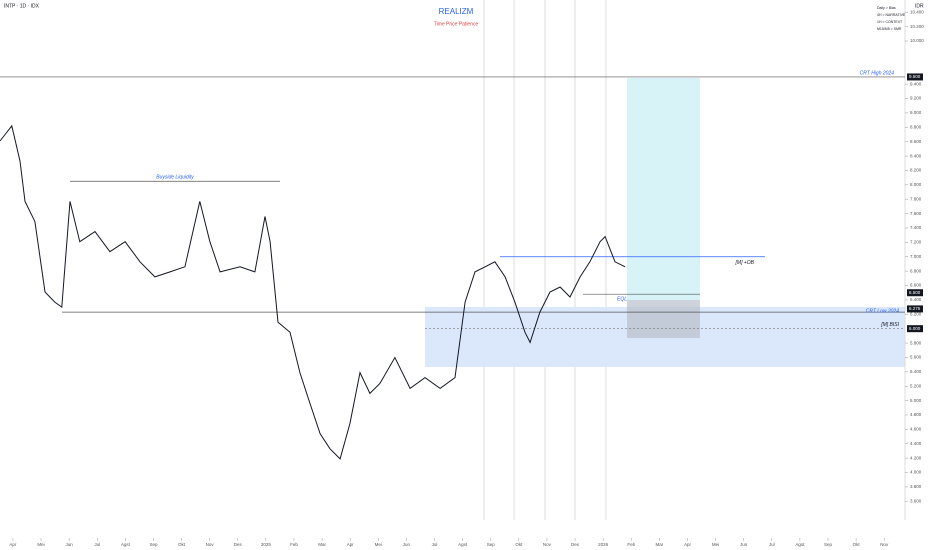 The width and height of the screenshot is (932, 550). What do you see at coordinates (916, 385) in the screenshot?
I see `y-tick-label: 5.200` at bounding box center [916, 385].